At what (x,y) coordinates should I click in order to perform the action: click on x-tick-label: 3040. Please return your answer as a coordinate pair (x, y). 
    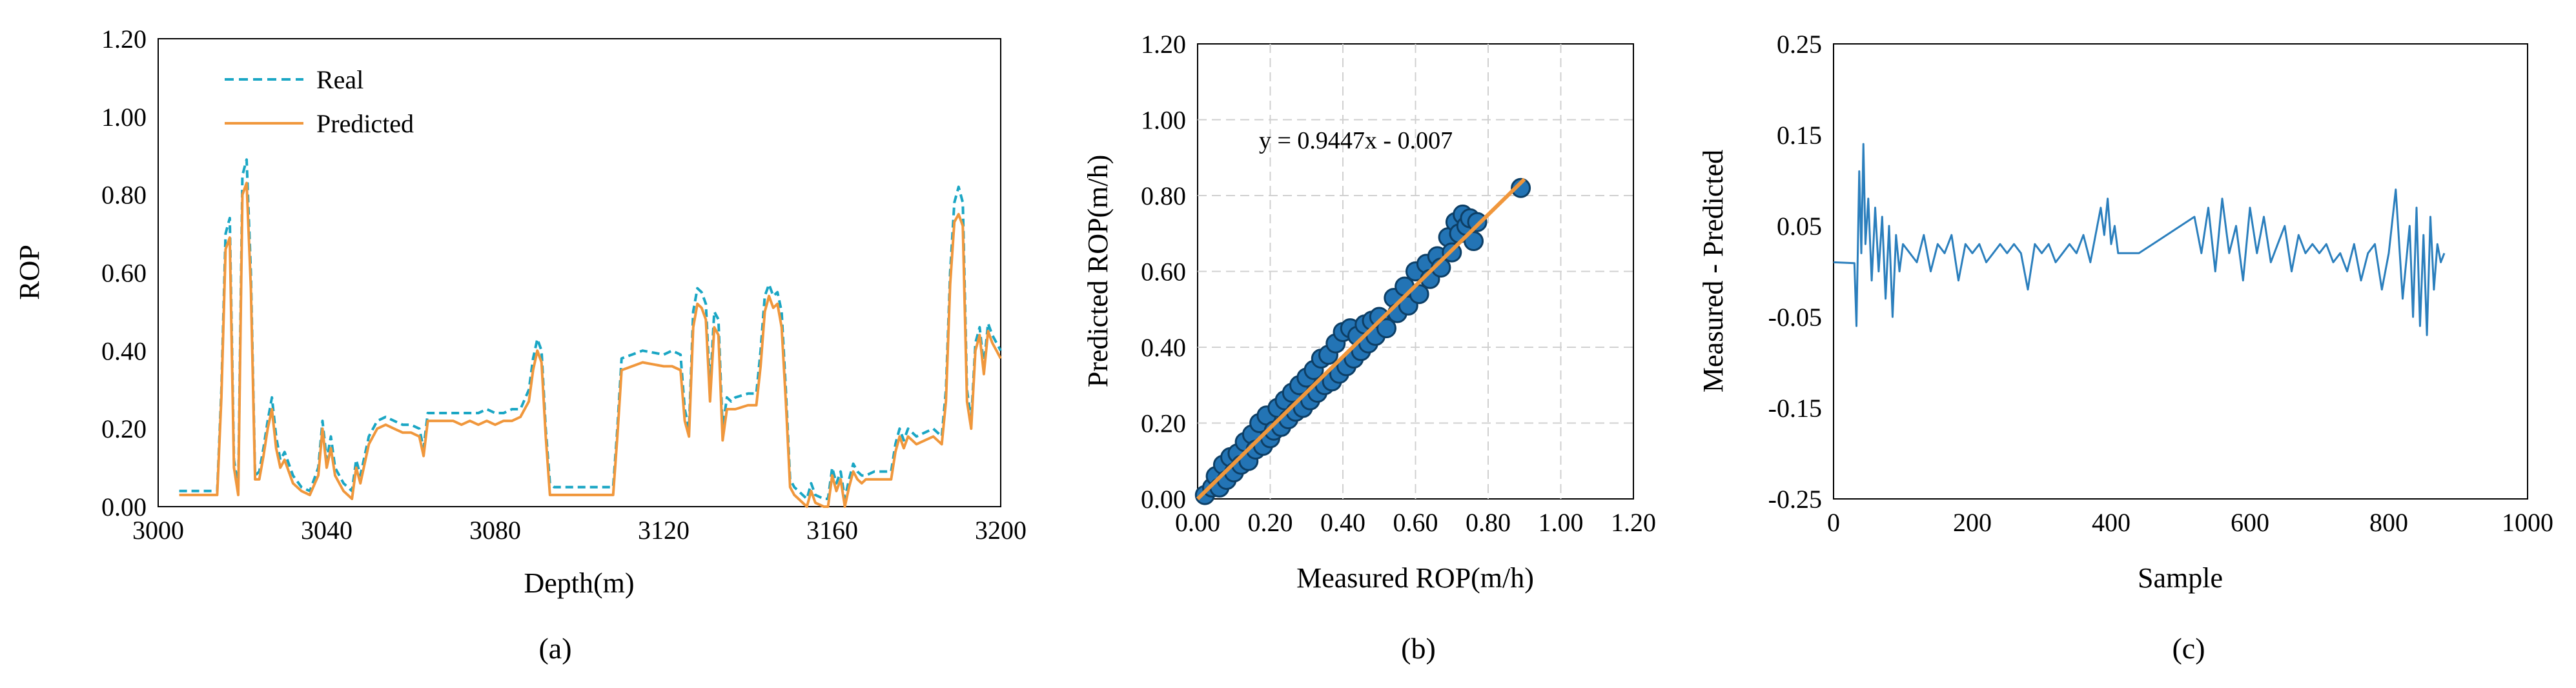
    Looking at the image, I should click on (327, 530).